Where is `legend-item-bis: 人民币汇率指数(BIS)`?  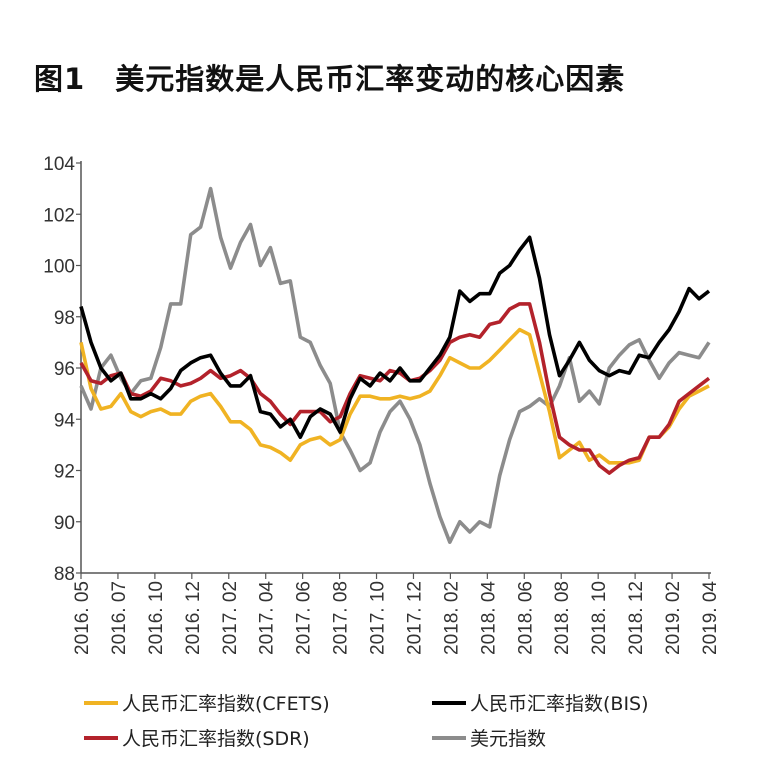
legend-item-bis: 人民币汇率指数(BIS) is located at coordinates (540, 702).